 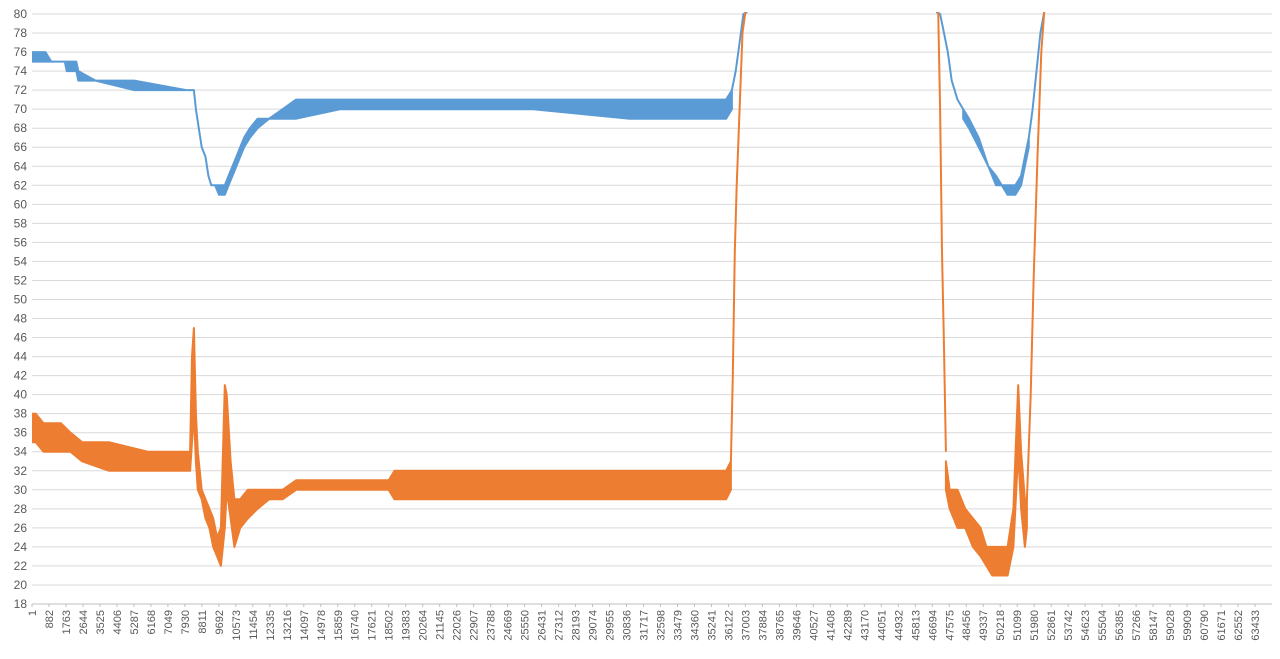 I want to click on y-tick-label: 80, so click(x=21, y=14).